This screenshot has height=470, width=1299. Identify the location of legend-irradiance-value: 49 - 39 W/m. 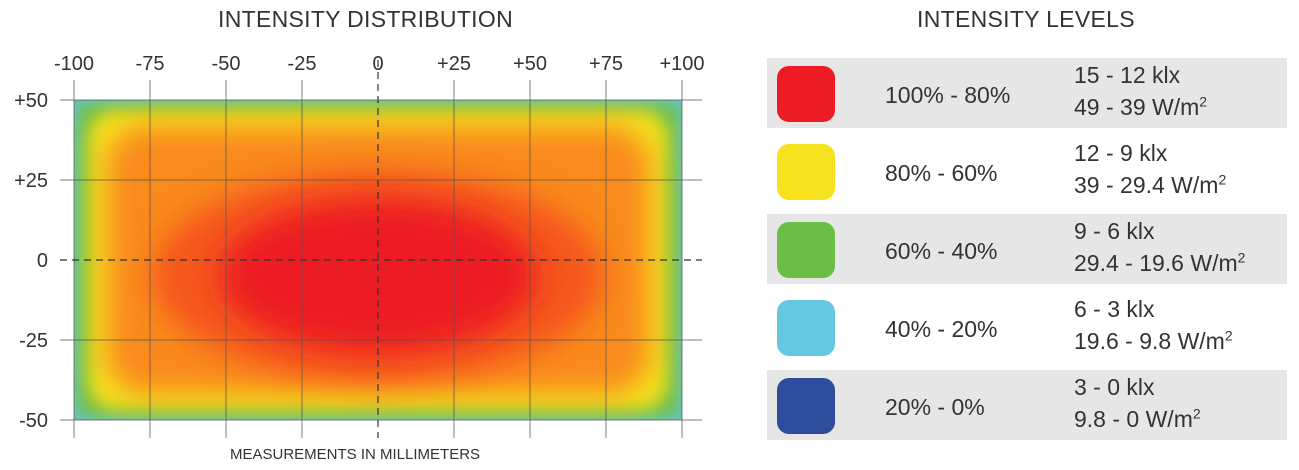
(1137, 107).